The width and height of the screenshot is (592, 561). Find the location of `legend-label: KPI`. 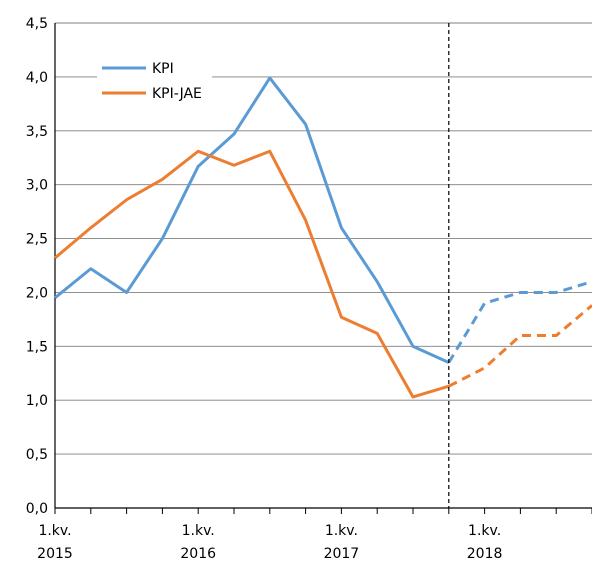

legend-label: KPI is located at coordinates (163, 69).